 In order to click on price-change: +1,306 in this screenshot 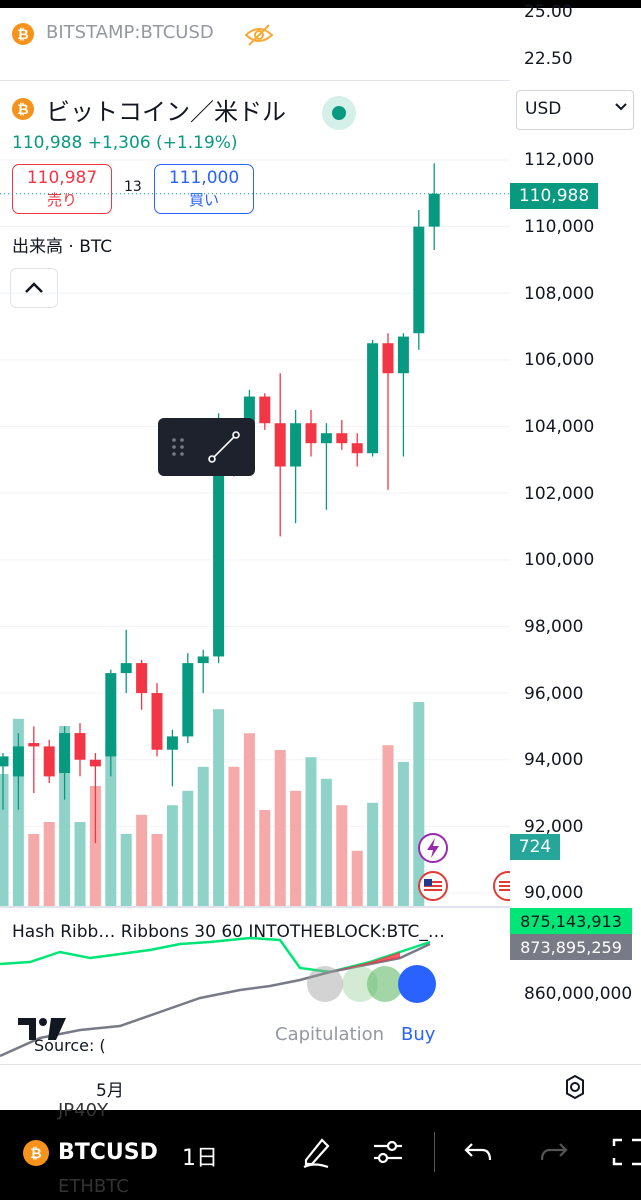, I will do `click(119, 143)`.